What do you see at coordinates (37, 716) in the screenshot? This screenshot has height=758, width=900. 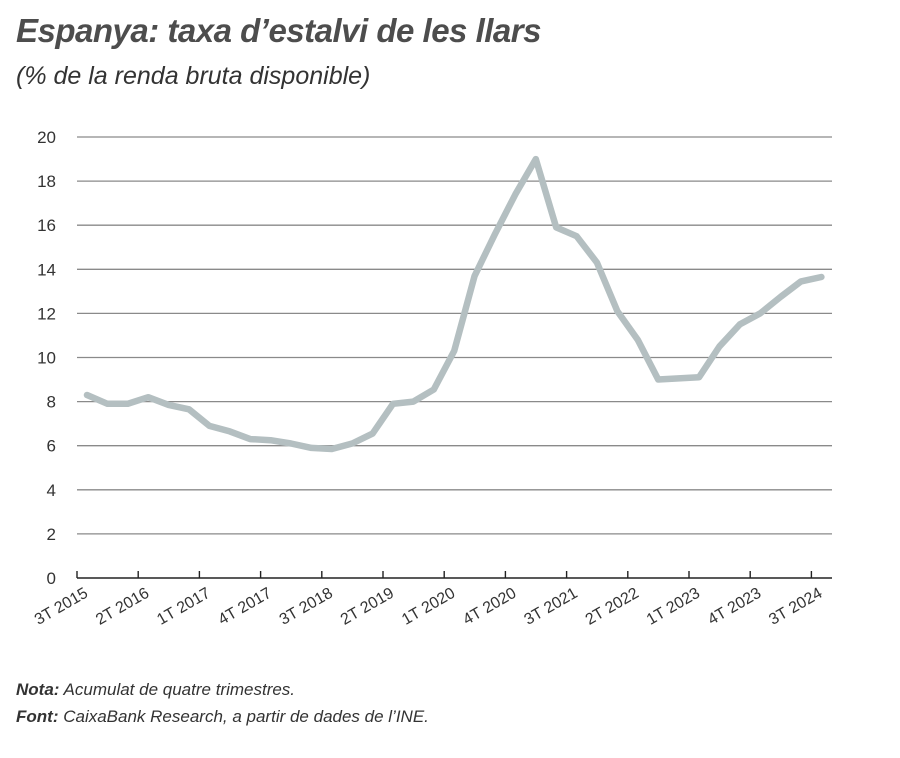 I see `source-label: Font:` at bounding box center [37, 716].